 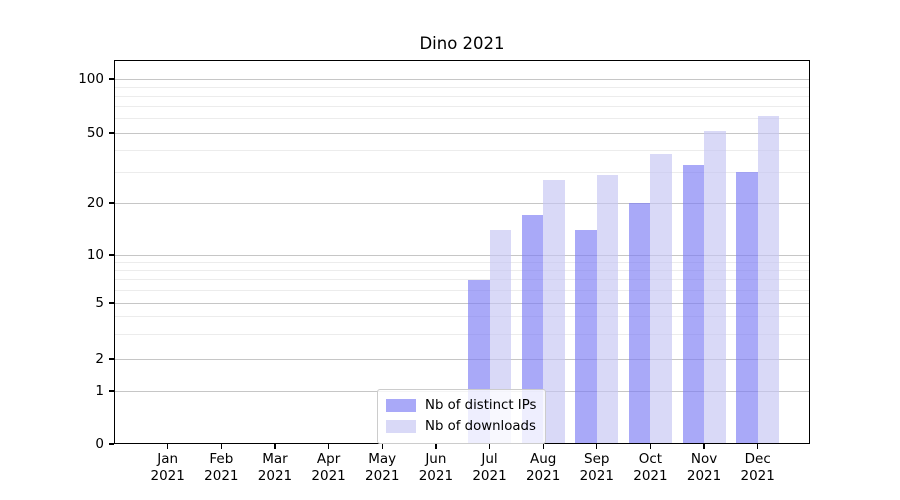 I want to click on y-tick-label: 50, so click(x=95, y=133).